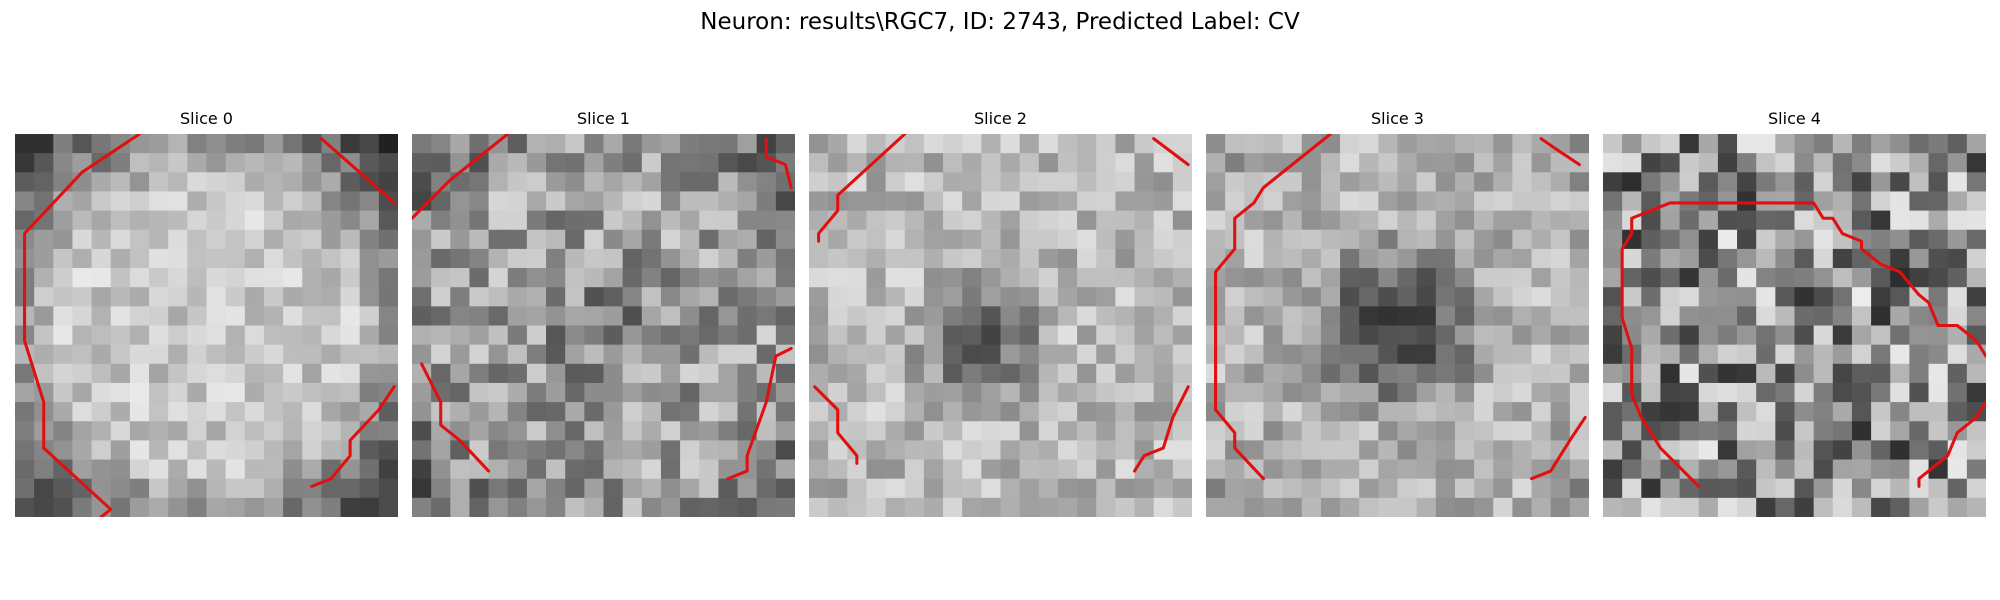 The width and height of the screenshot is (2000, 600). I want to click on slice-title: Slice 3, so click(1397, 118).